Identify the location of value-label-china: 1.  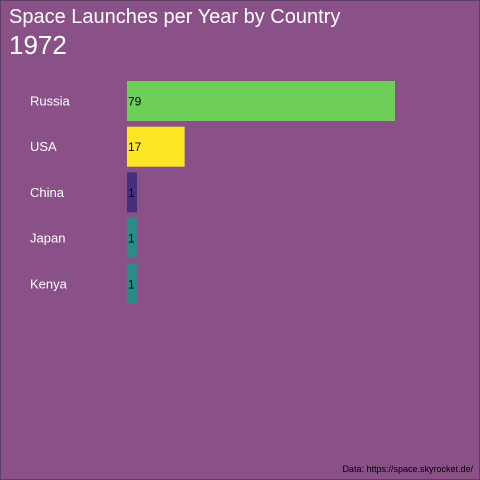
(131, 193).